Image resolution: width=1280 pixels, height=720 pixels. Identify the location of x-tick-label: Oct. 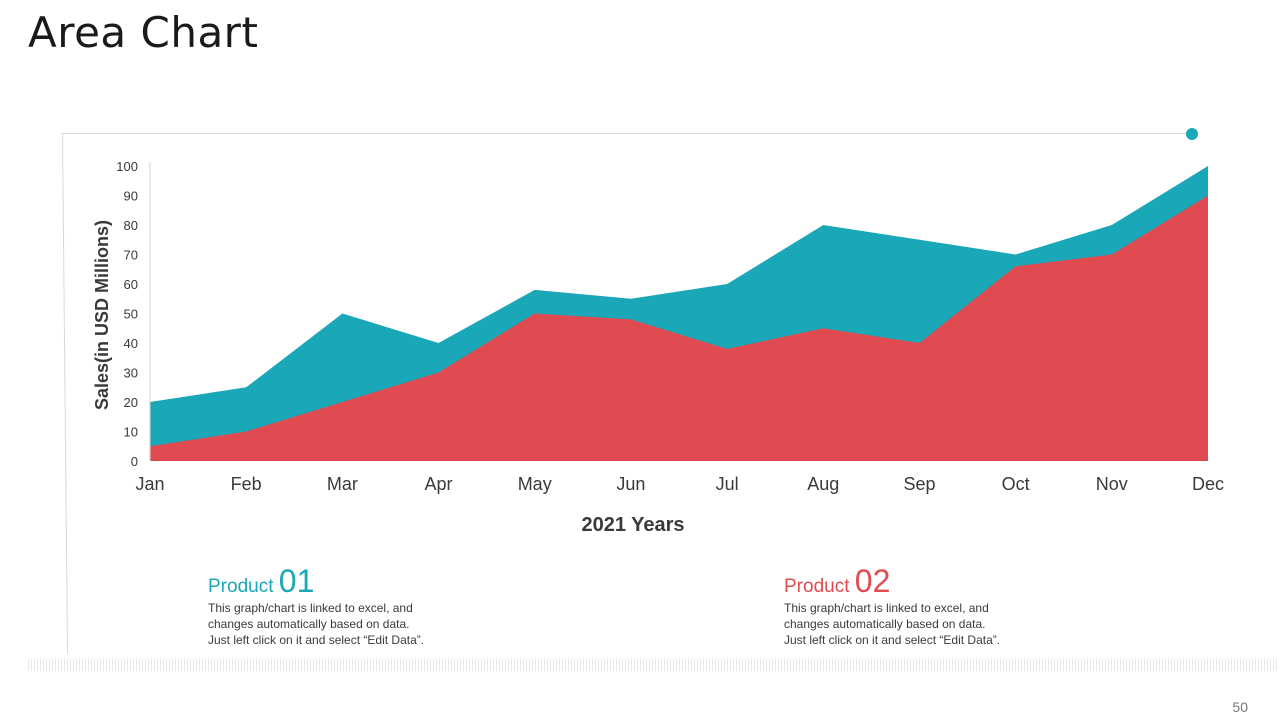
(1016, 484).